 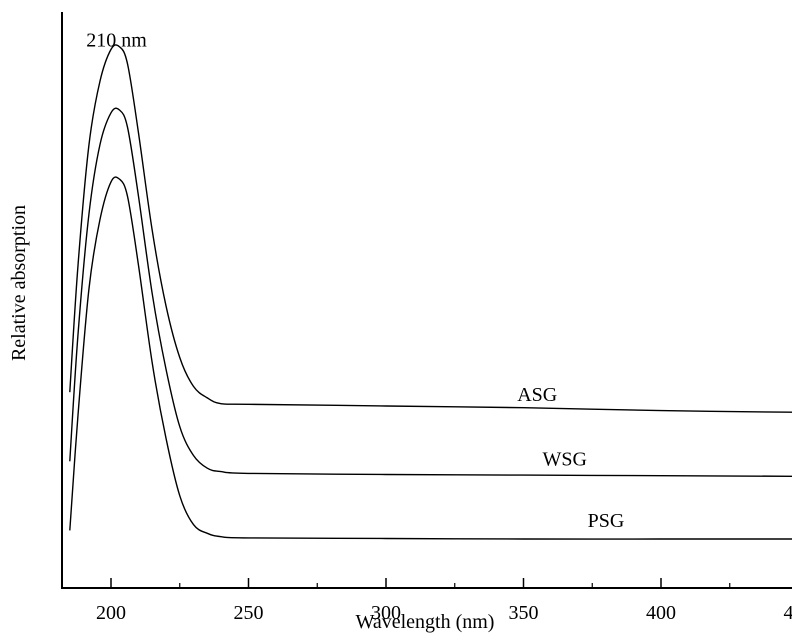 What do you see at coordinates (661, 613) in the screenshot?
I see `x-tick-label: 400` at bounding box center [661, 613].